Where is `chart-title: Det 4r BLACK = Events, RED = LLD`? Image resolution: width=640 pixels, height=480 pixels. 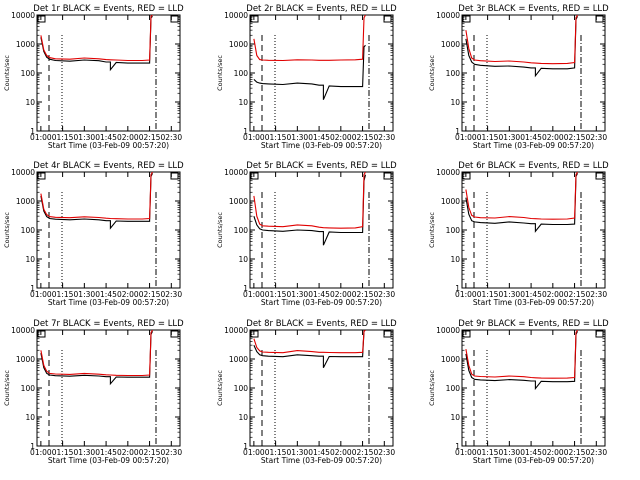 chart-title: Det 4r BLACK = Events, RED = LLD is located at coordinates (108, 166).